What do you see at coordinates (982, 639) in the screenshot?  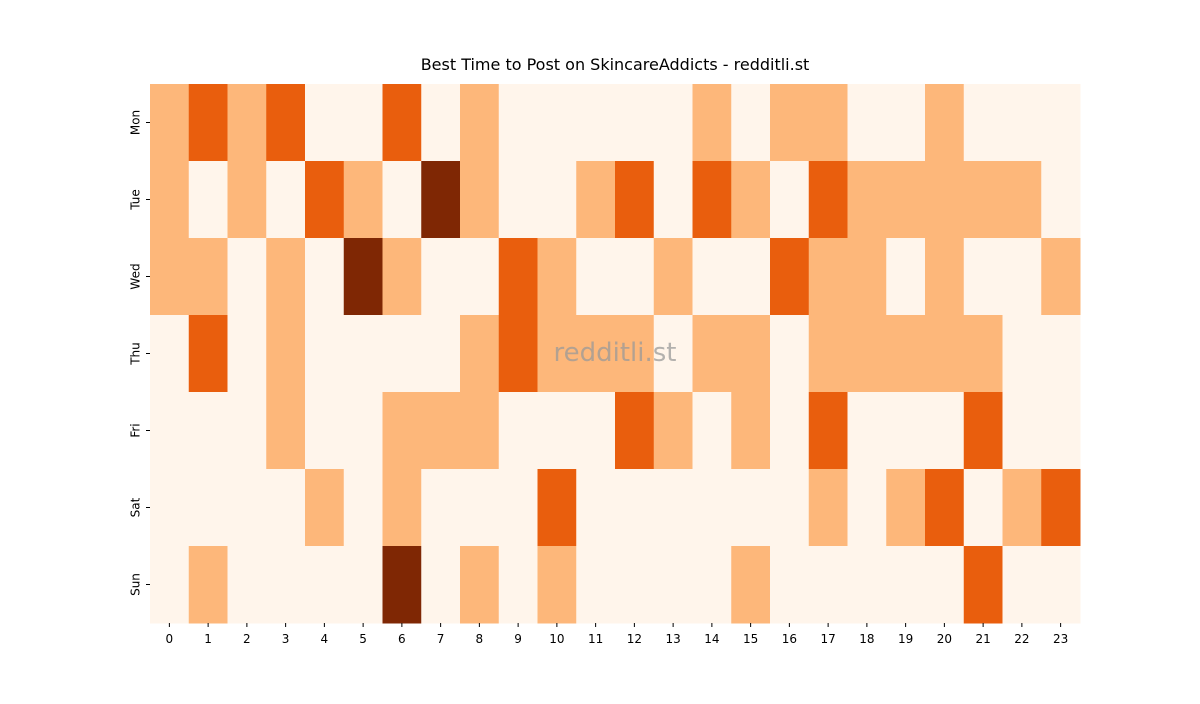 I see `x-tick-label: 21` at bounding box center [982, 639].